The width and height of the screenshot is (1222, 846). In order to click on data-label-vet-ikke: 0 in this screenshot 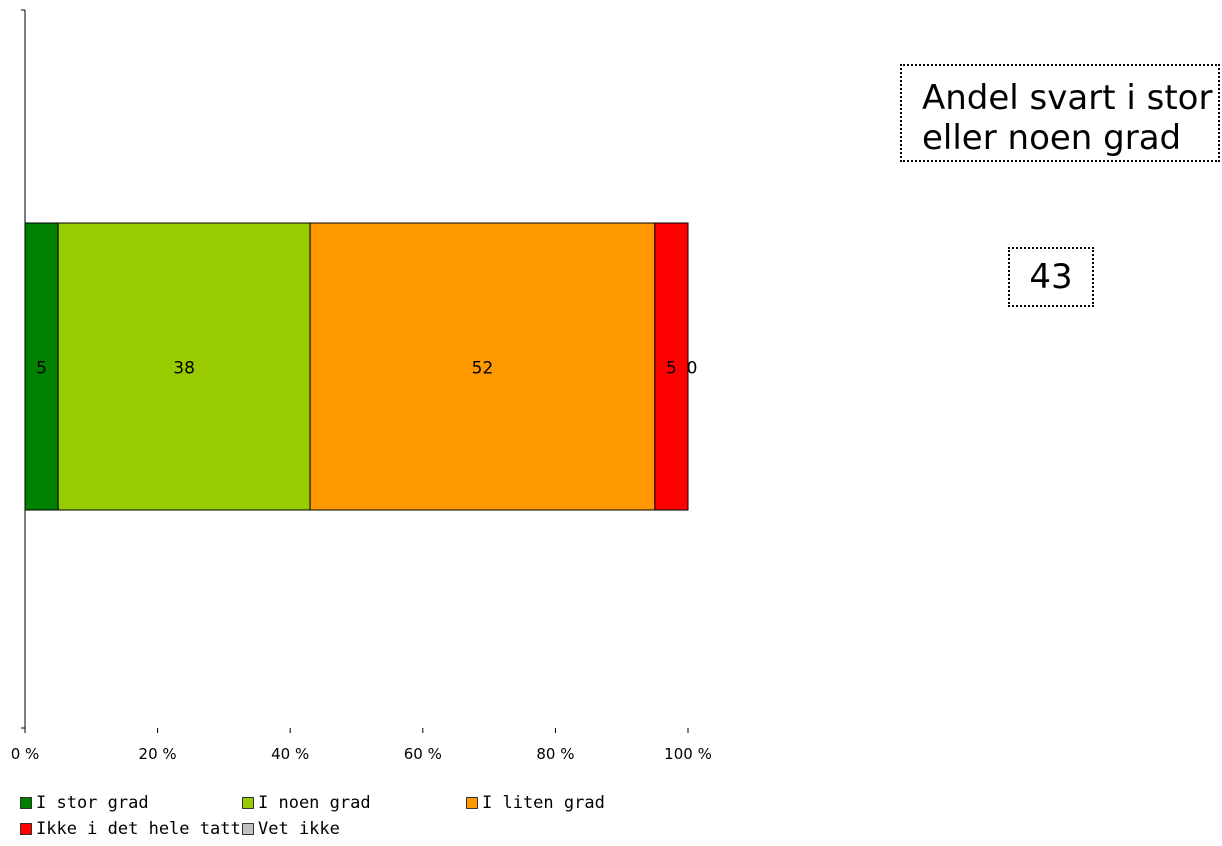, I will do `click(692, 369)`.